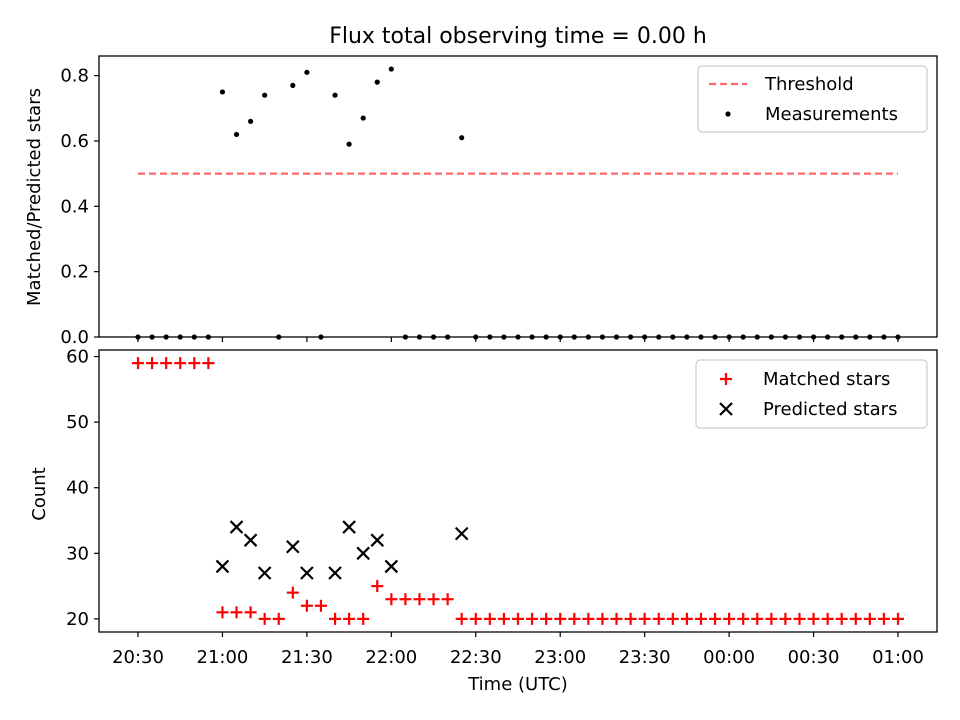 The width and height of the screenshot is (960, 720). Describe the element at coordinates (645, 657) in the screenshot. I see `x-tick-label: 23:30` at that location.